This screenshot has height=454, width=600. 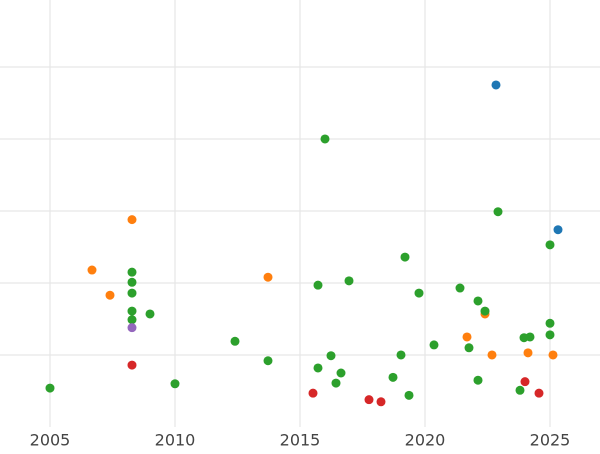 I want to click on x-tick-label: 2010, so click(x=175, y=440).